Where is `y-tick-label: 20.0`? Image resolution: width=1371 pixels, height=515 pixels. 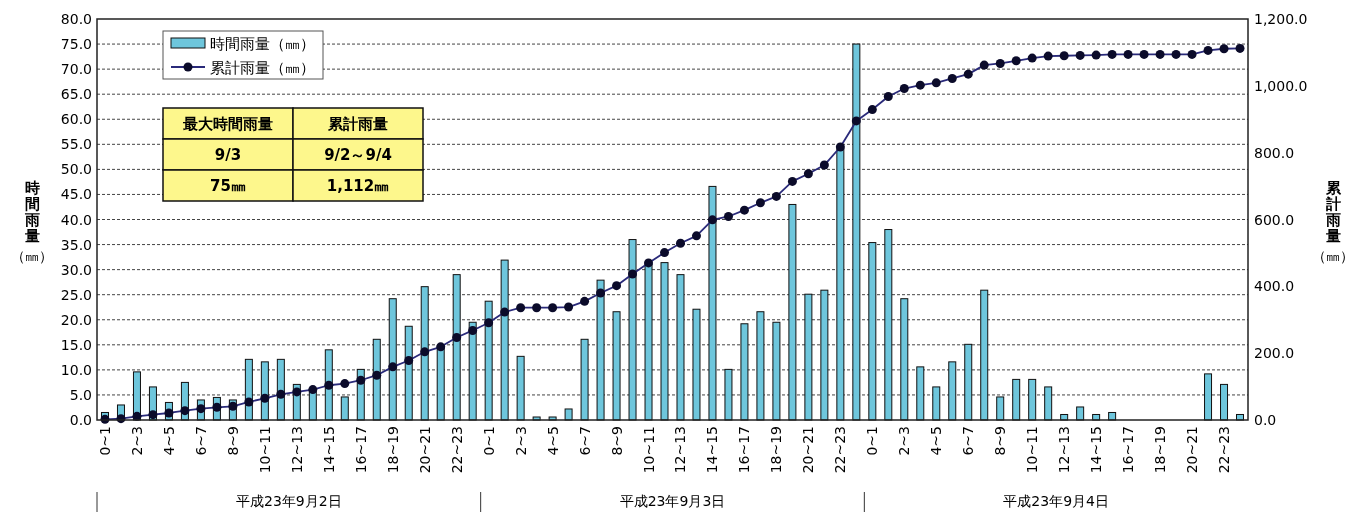
y-tick-label: 20.0 is located at coordinates (76, 319).